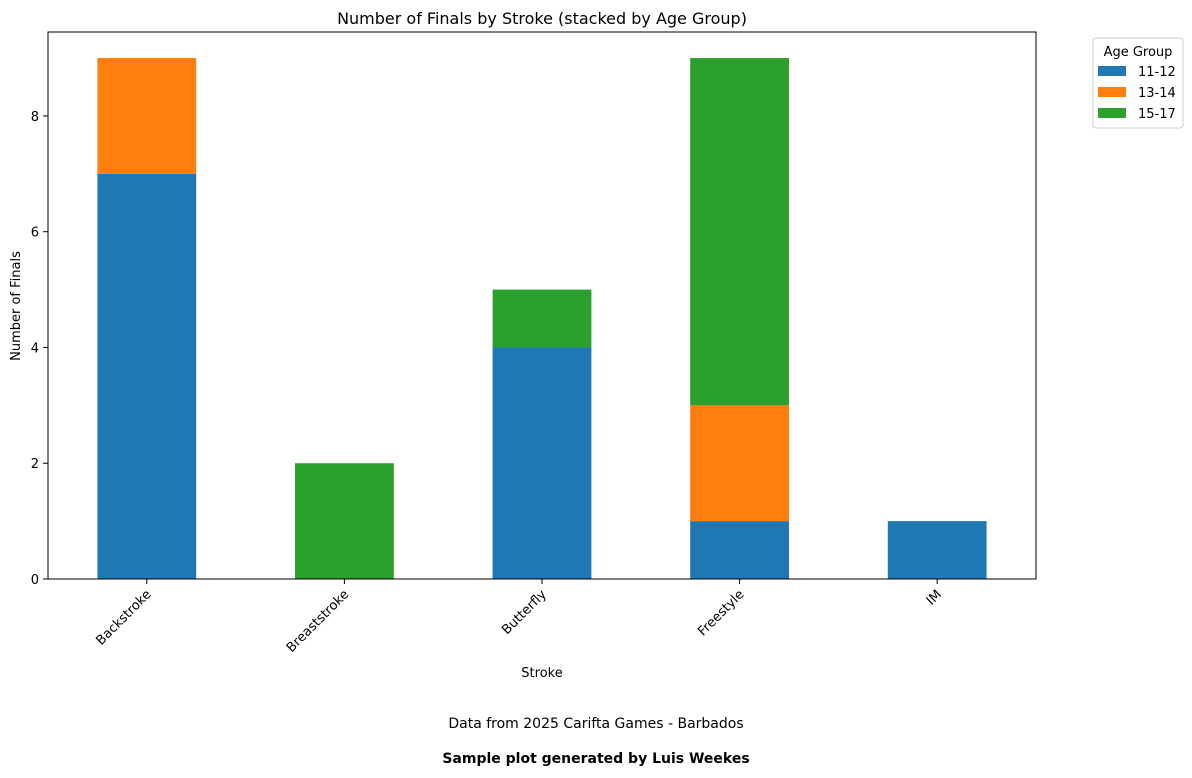  I want to click on y-tick-label: 6, so click(35, 233).